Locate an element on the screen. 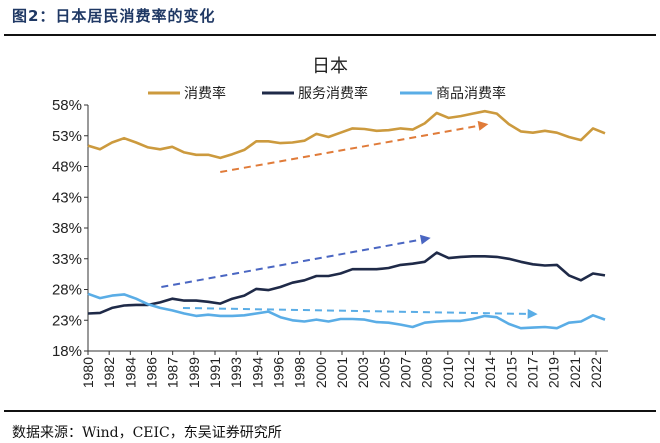 This screenshot has width=660, height=443. x-tick-label: 2014 is located at coordinates (490, 372).